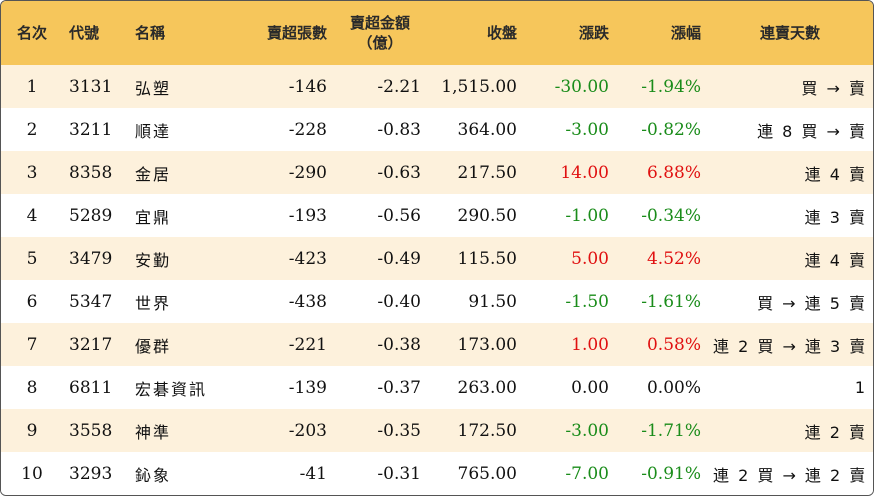 The height and width of the screenshot is (496, 874). I want to click on header-rank: 名次, so click(31, 33).